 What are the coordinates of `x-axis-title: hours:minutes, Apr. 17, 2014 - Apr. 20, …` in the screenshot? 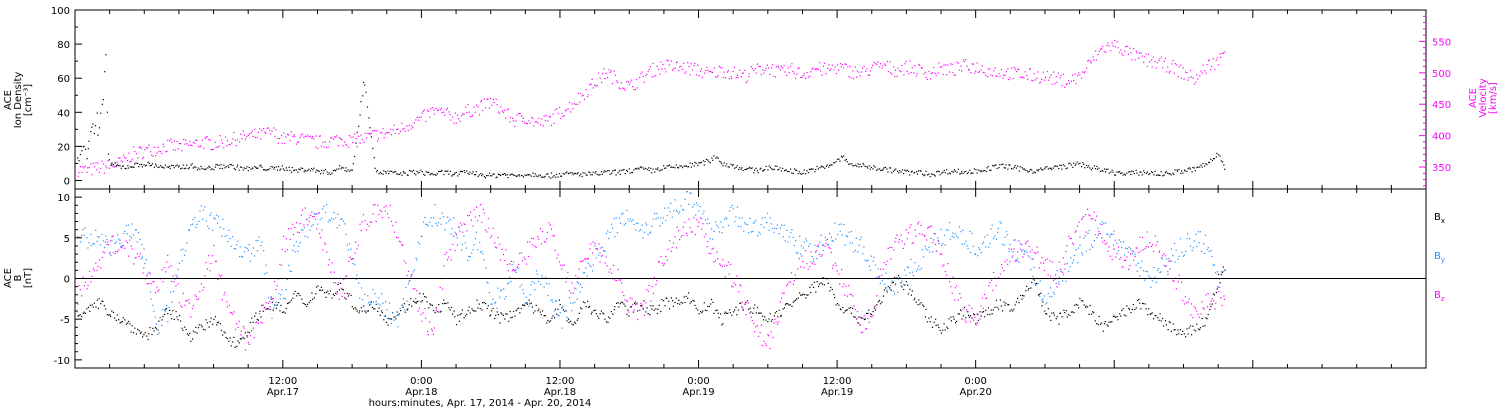 It's located at (480, 403).